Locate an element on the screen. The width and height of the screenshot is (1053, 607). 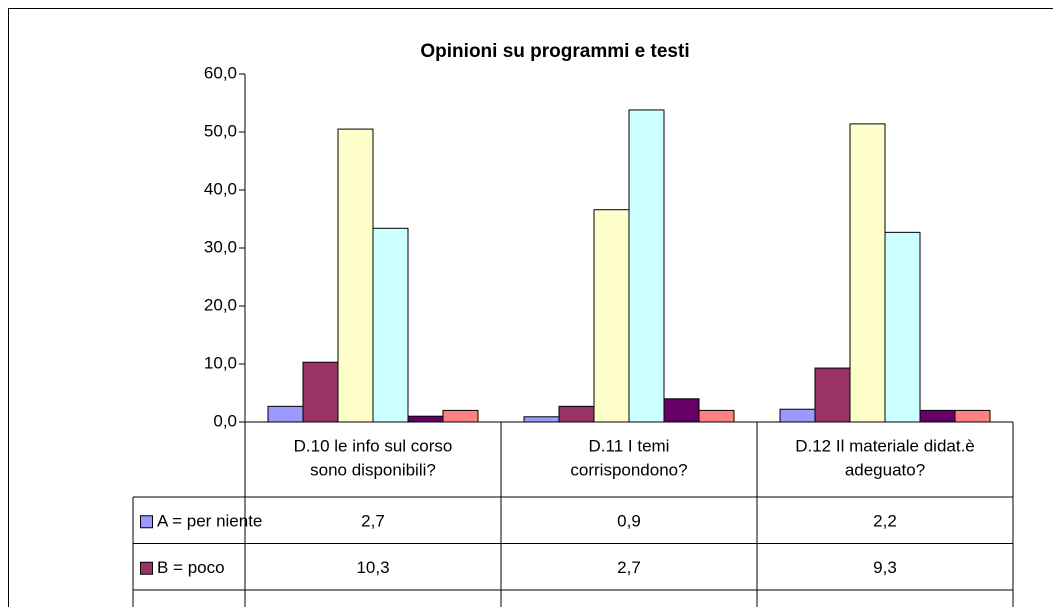
table-cell: 9,3 is located at coordinates (885, 567).